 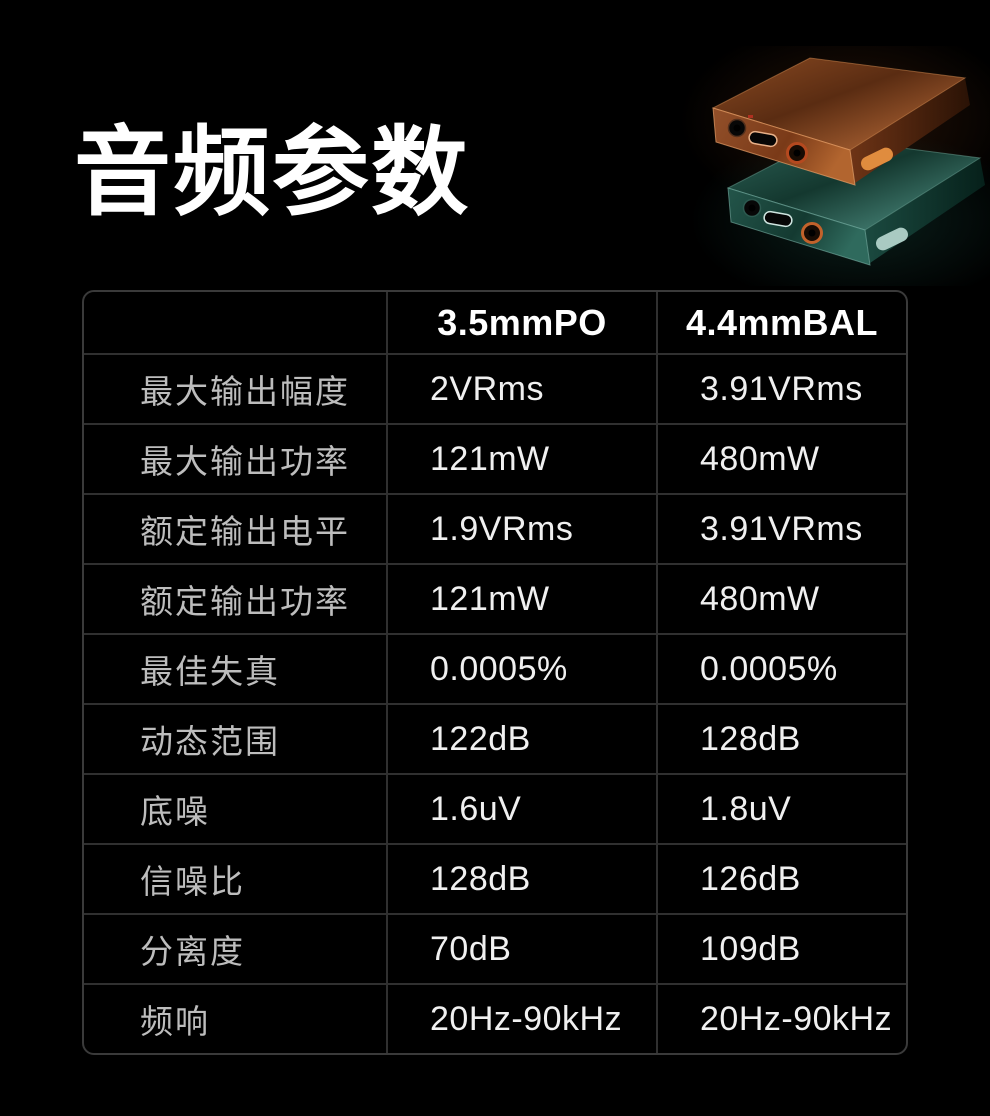 What do you see at coordinates (175, 1021) in the screenshot?
I see `row-label: 频响` at bounding box center [175, 1021].